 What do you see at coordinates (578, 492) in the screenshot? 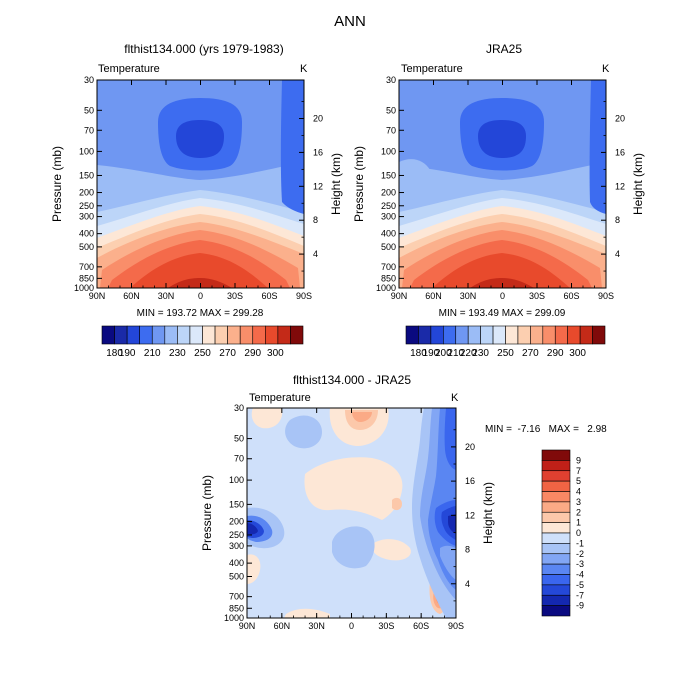
I see `colorbar-label: 4` at bounding box center [578, 492].